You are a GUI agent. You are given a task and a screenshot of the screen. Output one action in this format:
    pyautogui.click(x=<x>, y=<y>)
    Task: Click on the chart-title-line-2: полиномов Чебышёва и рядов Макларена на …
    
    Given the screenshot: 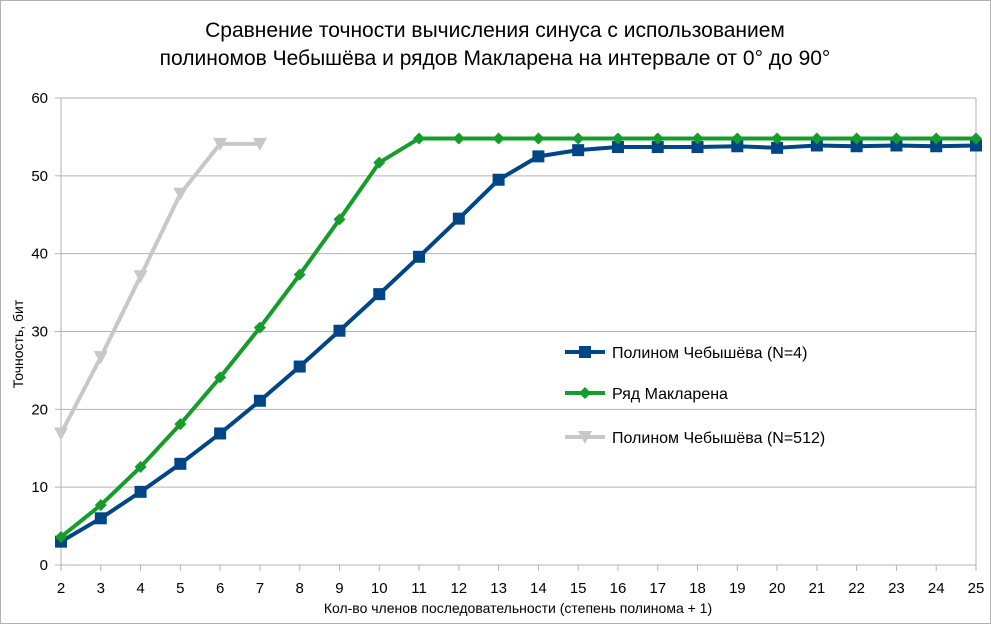 What is the action you would take?
    pyautogui.click(x=495, y=58)
    